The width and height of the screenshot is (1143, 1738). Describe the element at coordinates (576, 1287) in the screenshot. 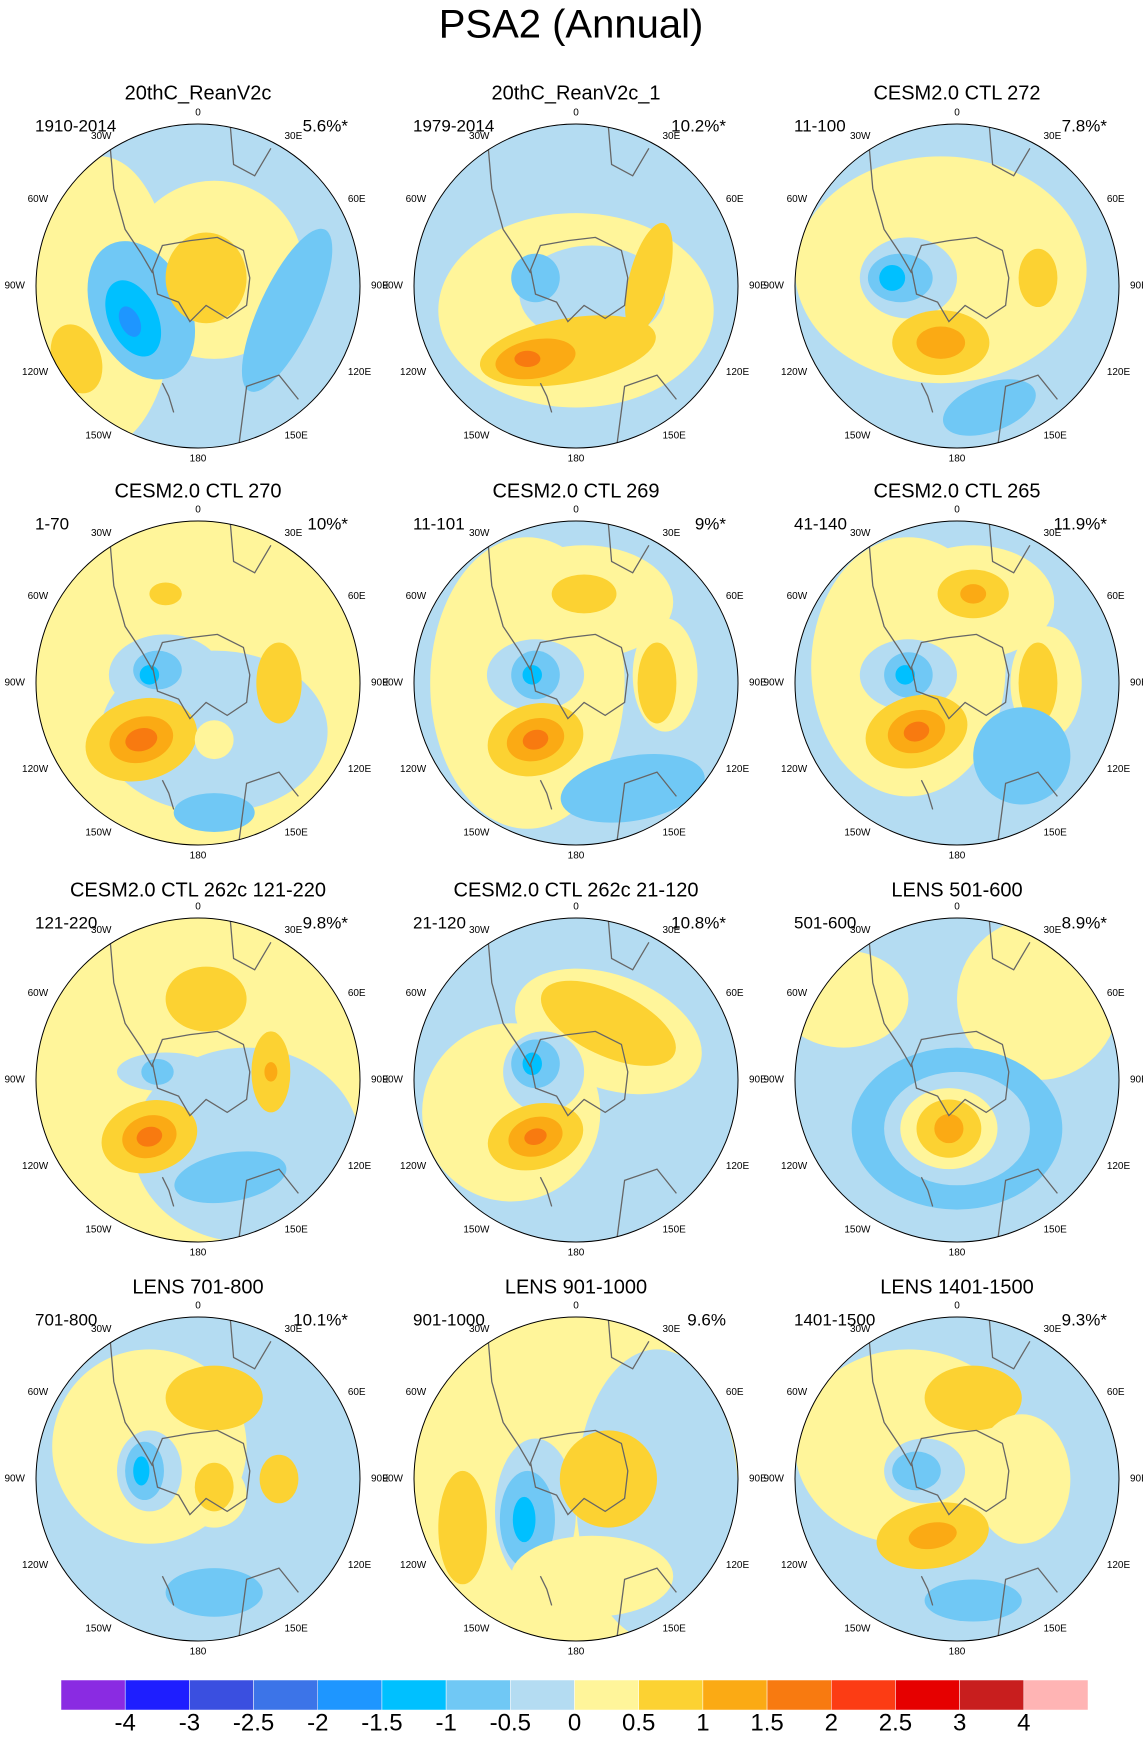

I see `panel-title: LENS 901-1000` at that location.